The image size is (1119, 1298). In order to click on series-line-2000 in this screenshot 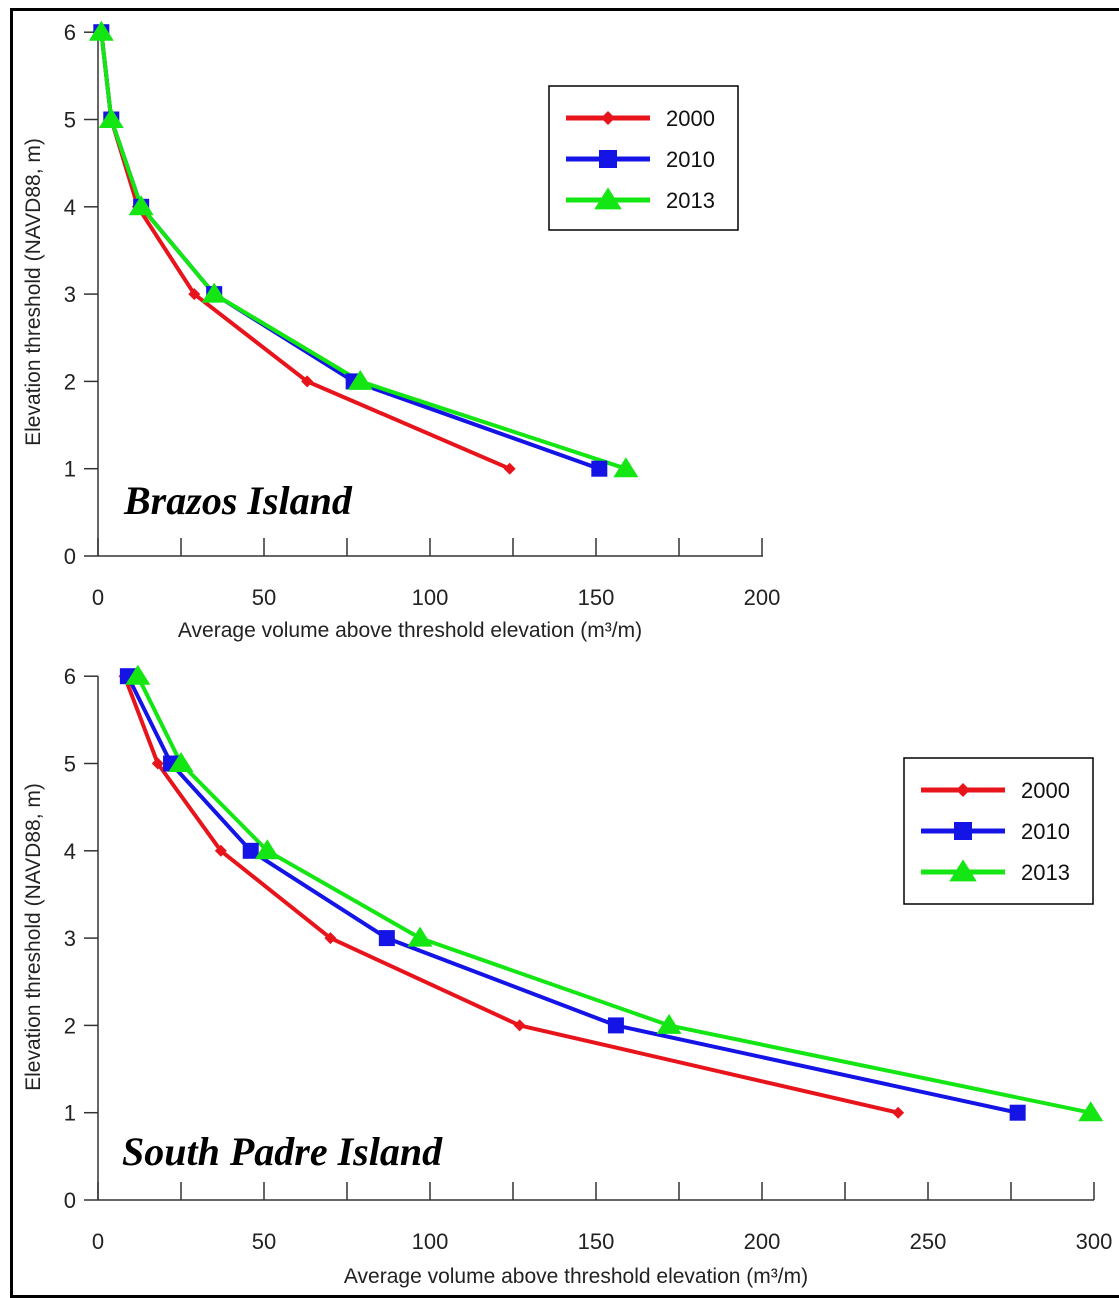, I will do `click(305, 251)`.